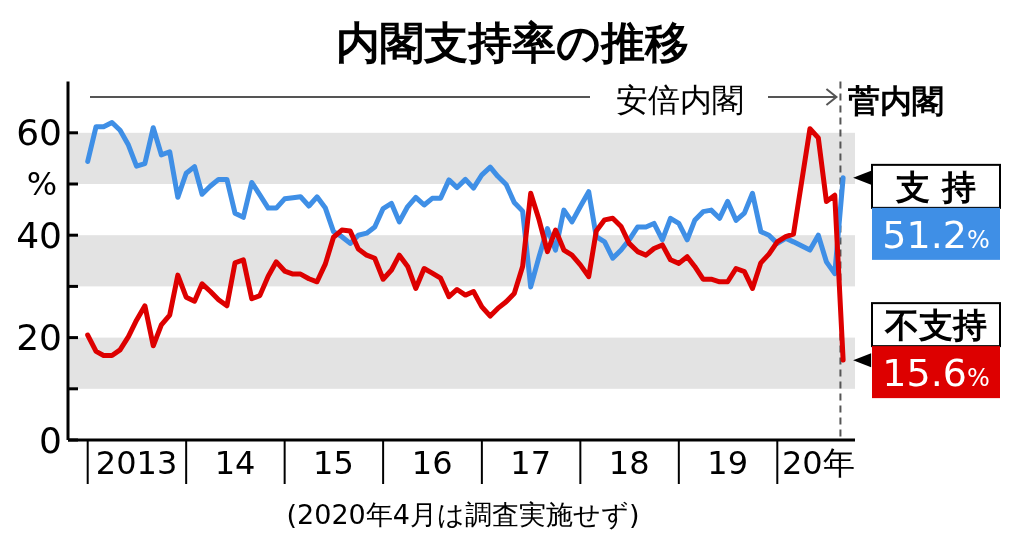  What do you see at coordinates (463, 514) in the screenshot?
I see `text: (2020年4月は調査実施せず)` at bounding box center [463, 514].